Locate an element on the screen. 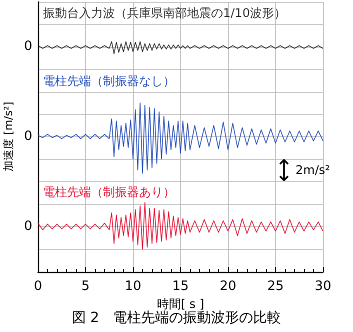 The image size is (353, 332). text: 振動台入力波（兵庫県南部地震の1/10波形） is located at coordinates (164, 13).